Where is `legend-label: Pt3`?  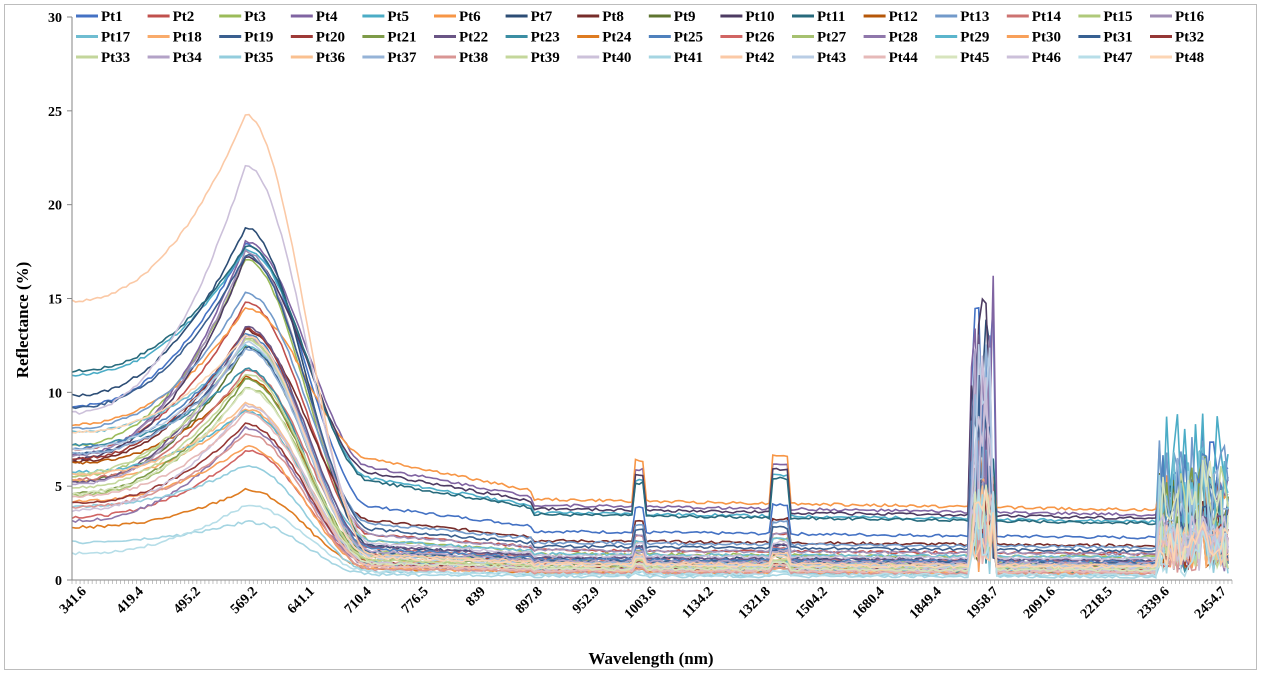
legend-label: Pt3 is located at coordinates (255, 17).